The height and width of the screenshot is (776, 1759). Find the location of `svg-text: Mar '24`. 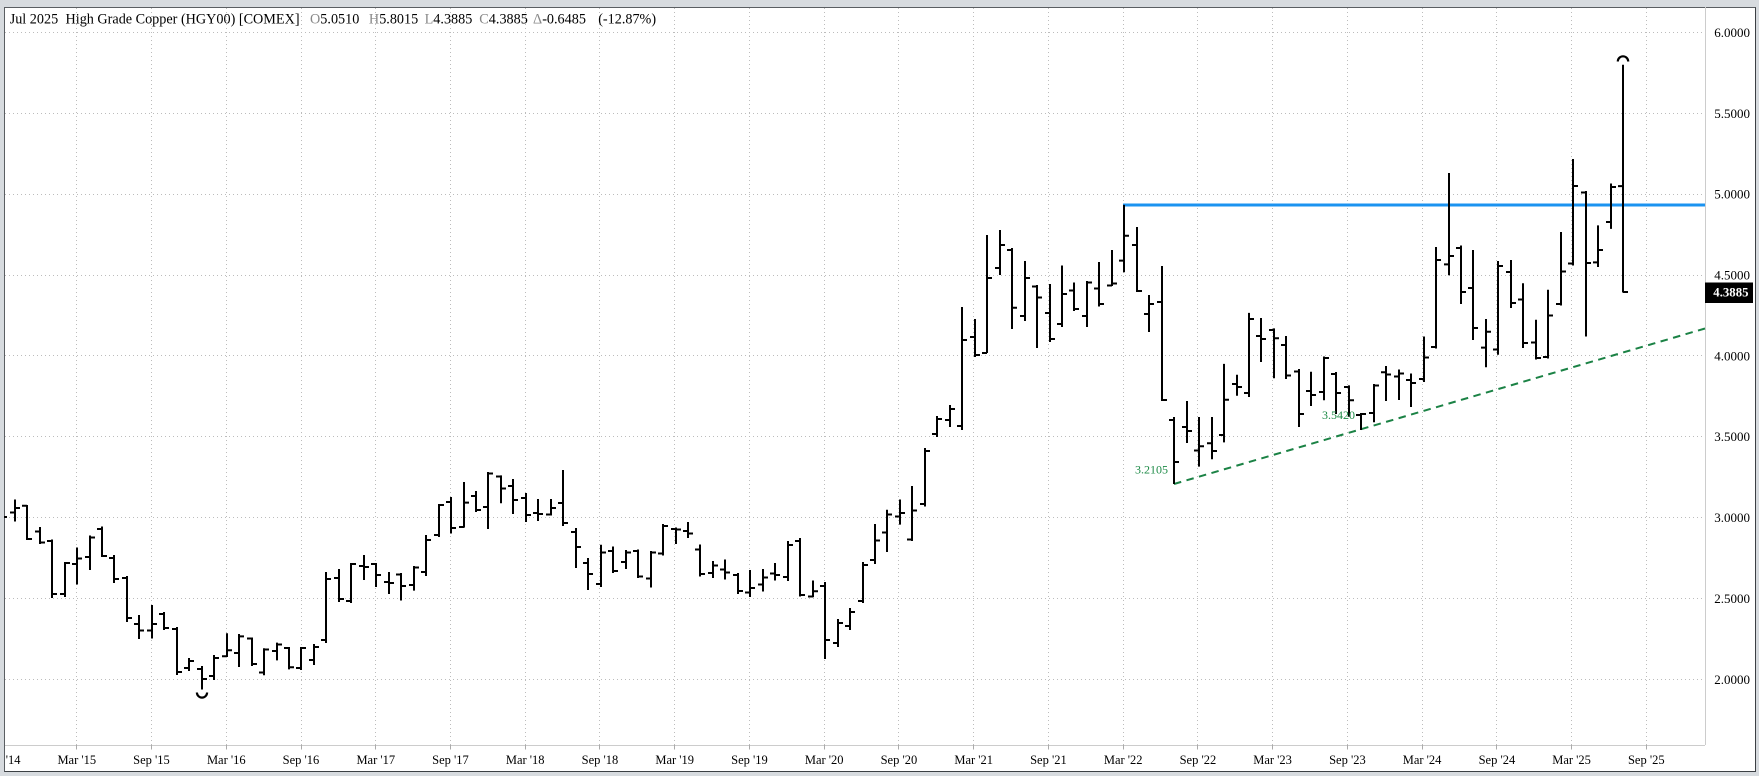

svg-text: Mar '24 is located at coordinates (1422, 760).